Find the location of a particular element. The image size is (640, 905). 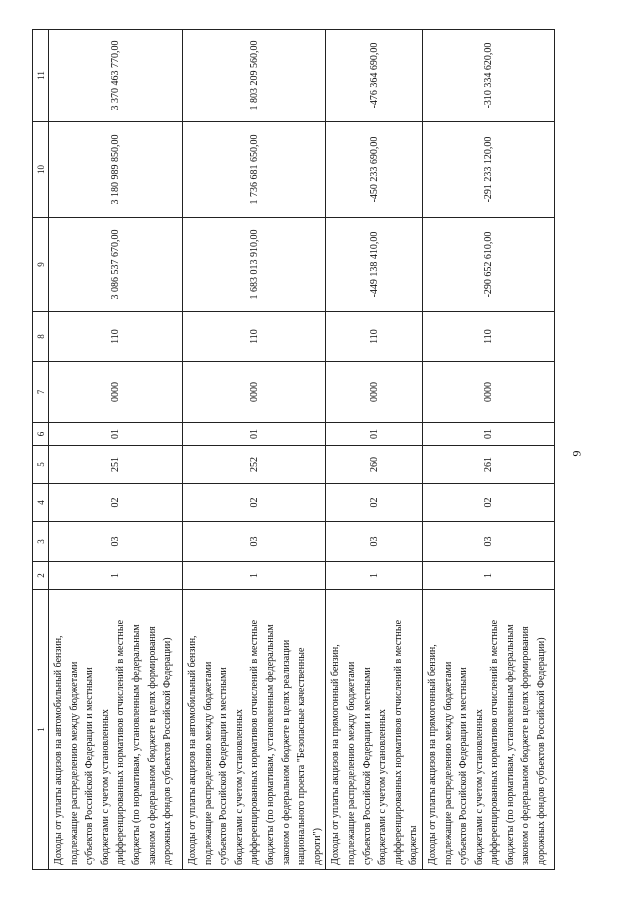

code-cell: 252 is located at coordinates (254, 464).